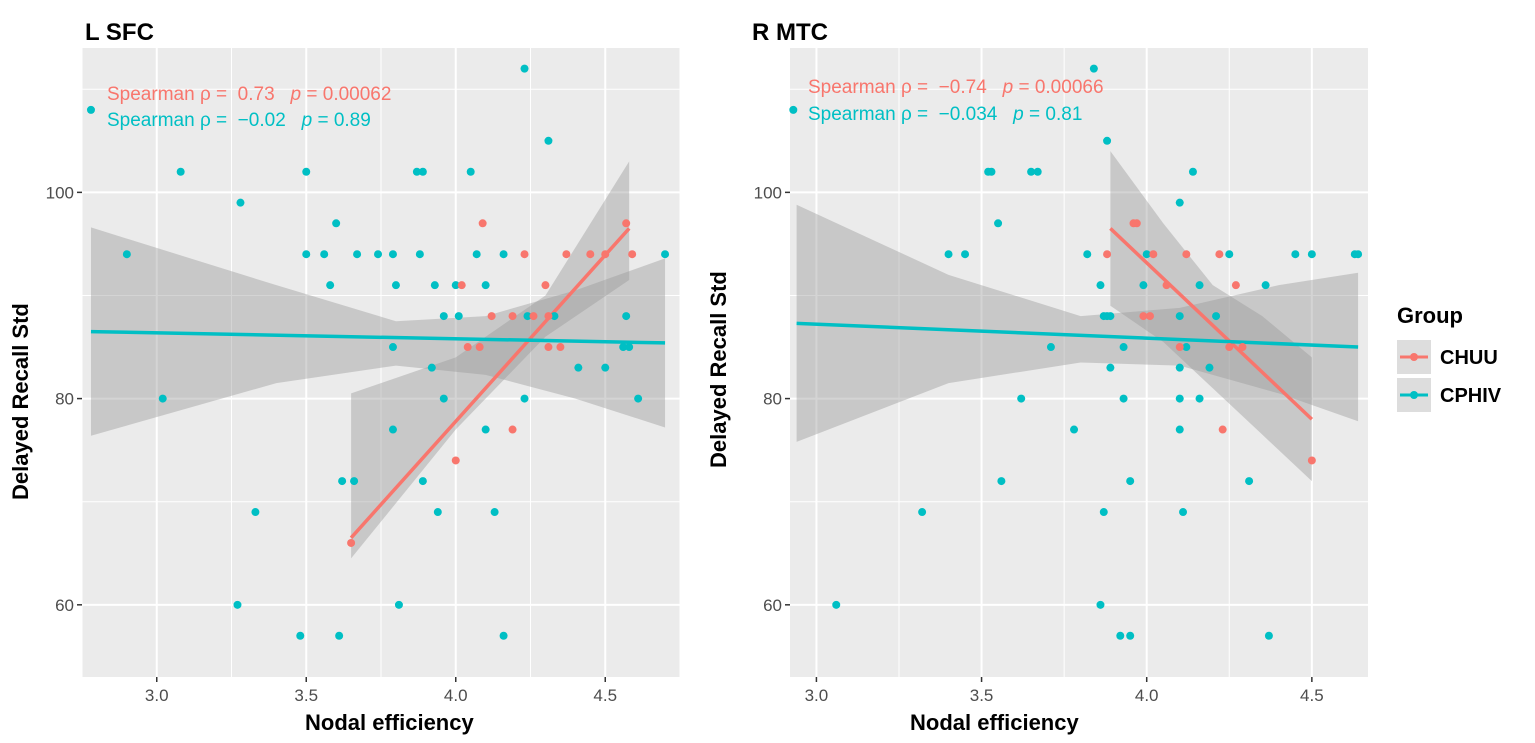 This screenshot has height=743, width=1535. Describe the element at coordinates (1211, 316) in the screenshot. I see `confidence-ribbon-chuu` at that location.